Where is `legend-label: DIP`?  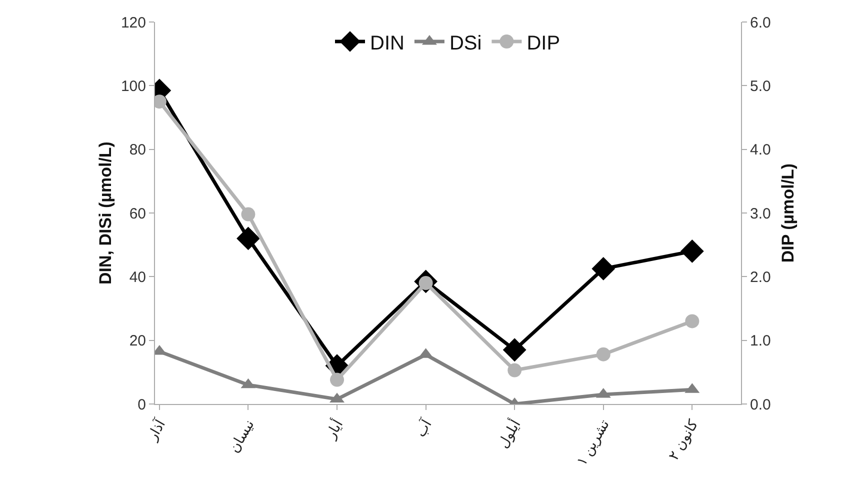 legend-label: DIP is located at coordinates (543, 43).